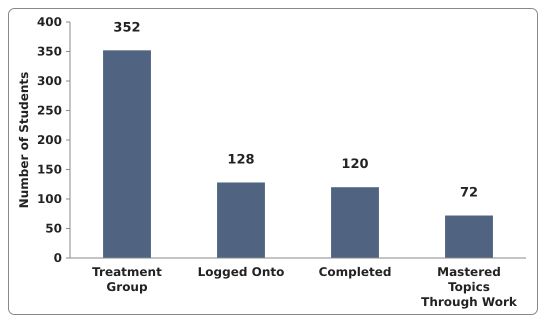 The width and height of the screenshot is (546, 323). I want to click on y-tick-label: 0, so click(58, 258).